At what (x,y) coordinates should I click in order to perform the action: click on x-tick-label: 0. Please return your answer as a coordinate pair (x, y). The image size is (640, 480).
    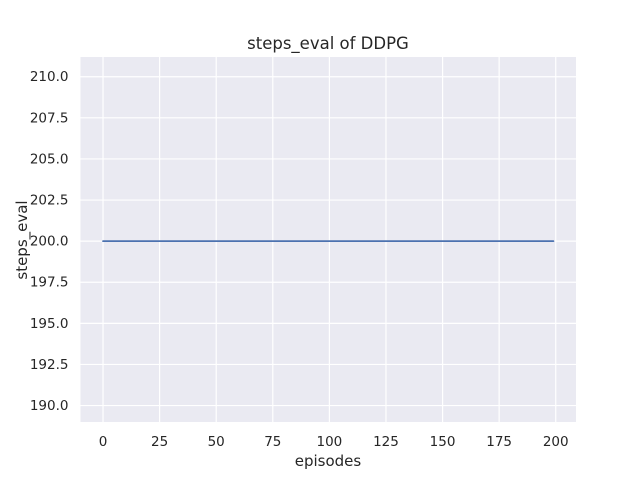
    Looking at the image, I should click on (103, 442).